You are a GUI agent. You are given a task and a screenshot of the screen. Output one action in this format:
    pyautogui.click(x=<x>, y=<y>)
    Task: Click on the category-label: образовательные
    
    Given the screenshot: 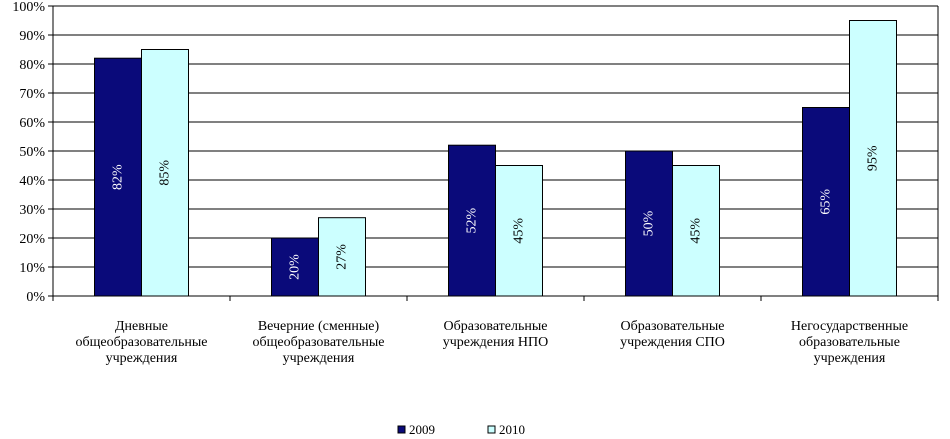 What is the action you would take?
    pyautogui.click(x=849, y=342)
    